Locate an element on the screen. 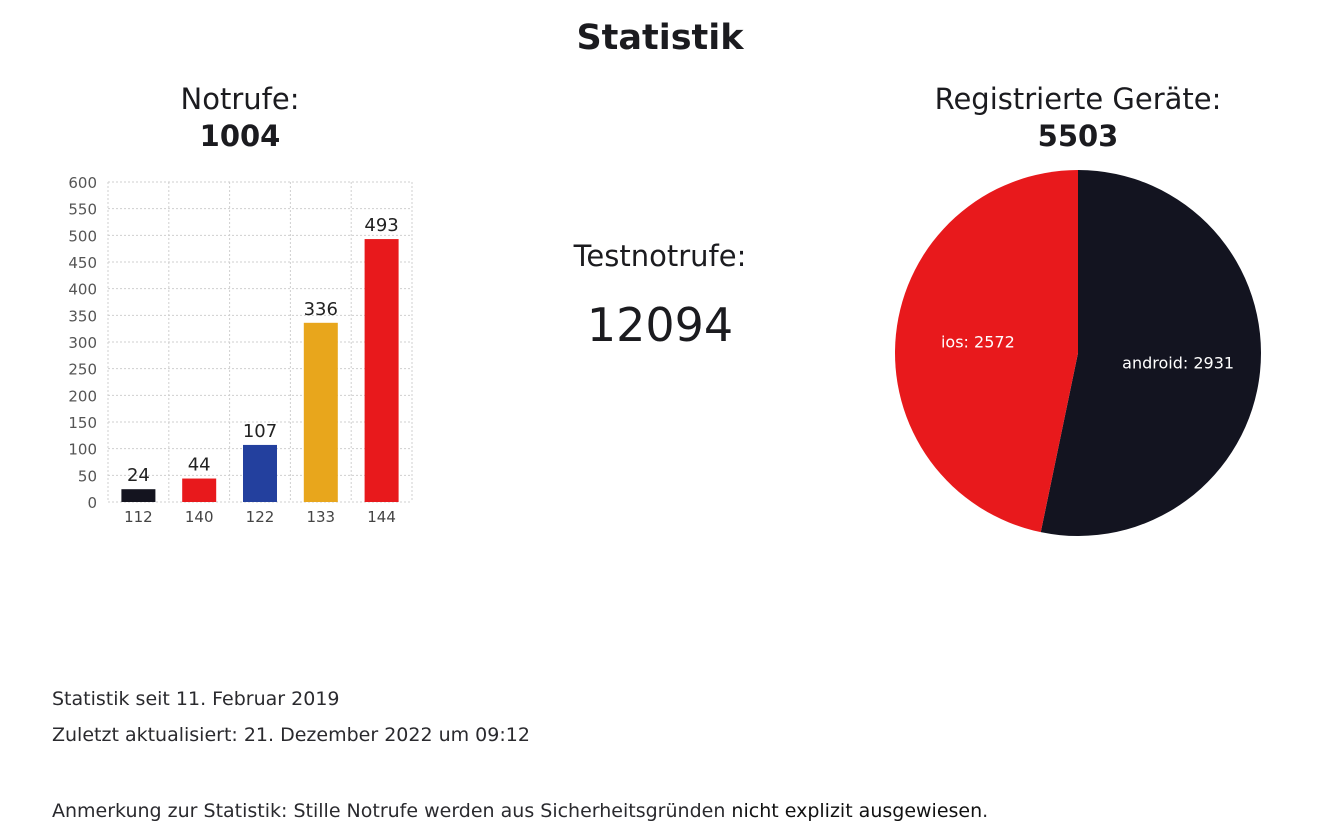  notrufe-total: 1004 is located at coordinates (240, 136).